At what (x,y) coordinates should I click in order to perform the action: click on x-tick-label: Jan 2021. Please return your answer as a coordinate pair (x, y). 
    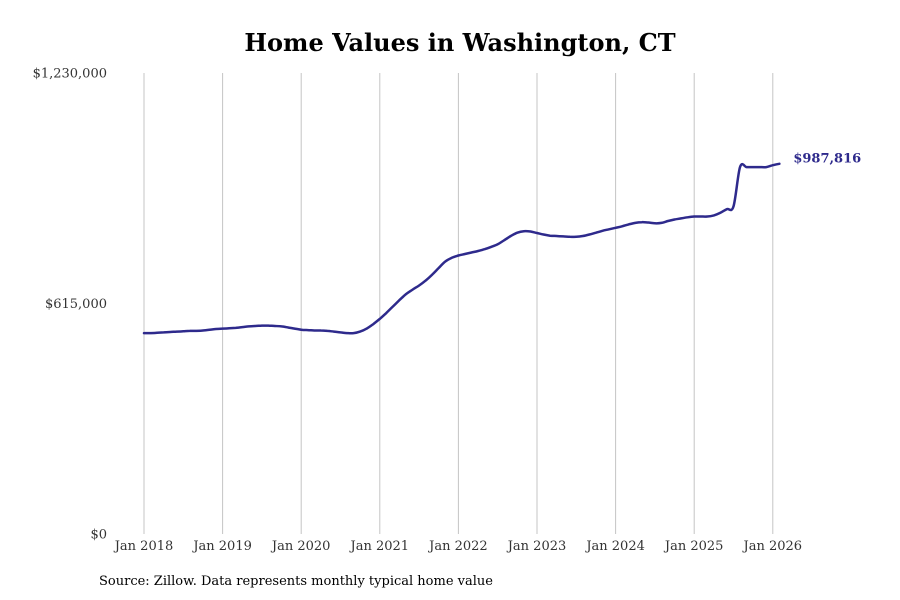
    Looking at the image, I should click on (379, 546).